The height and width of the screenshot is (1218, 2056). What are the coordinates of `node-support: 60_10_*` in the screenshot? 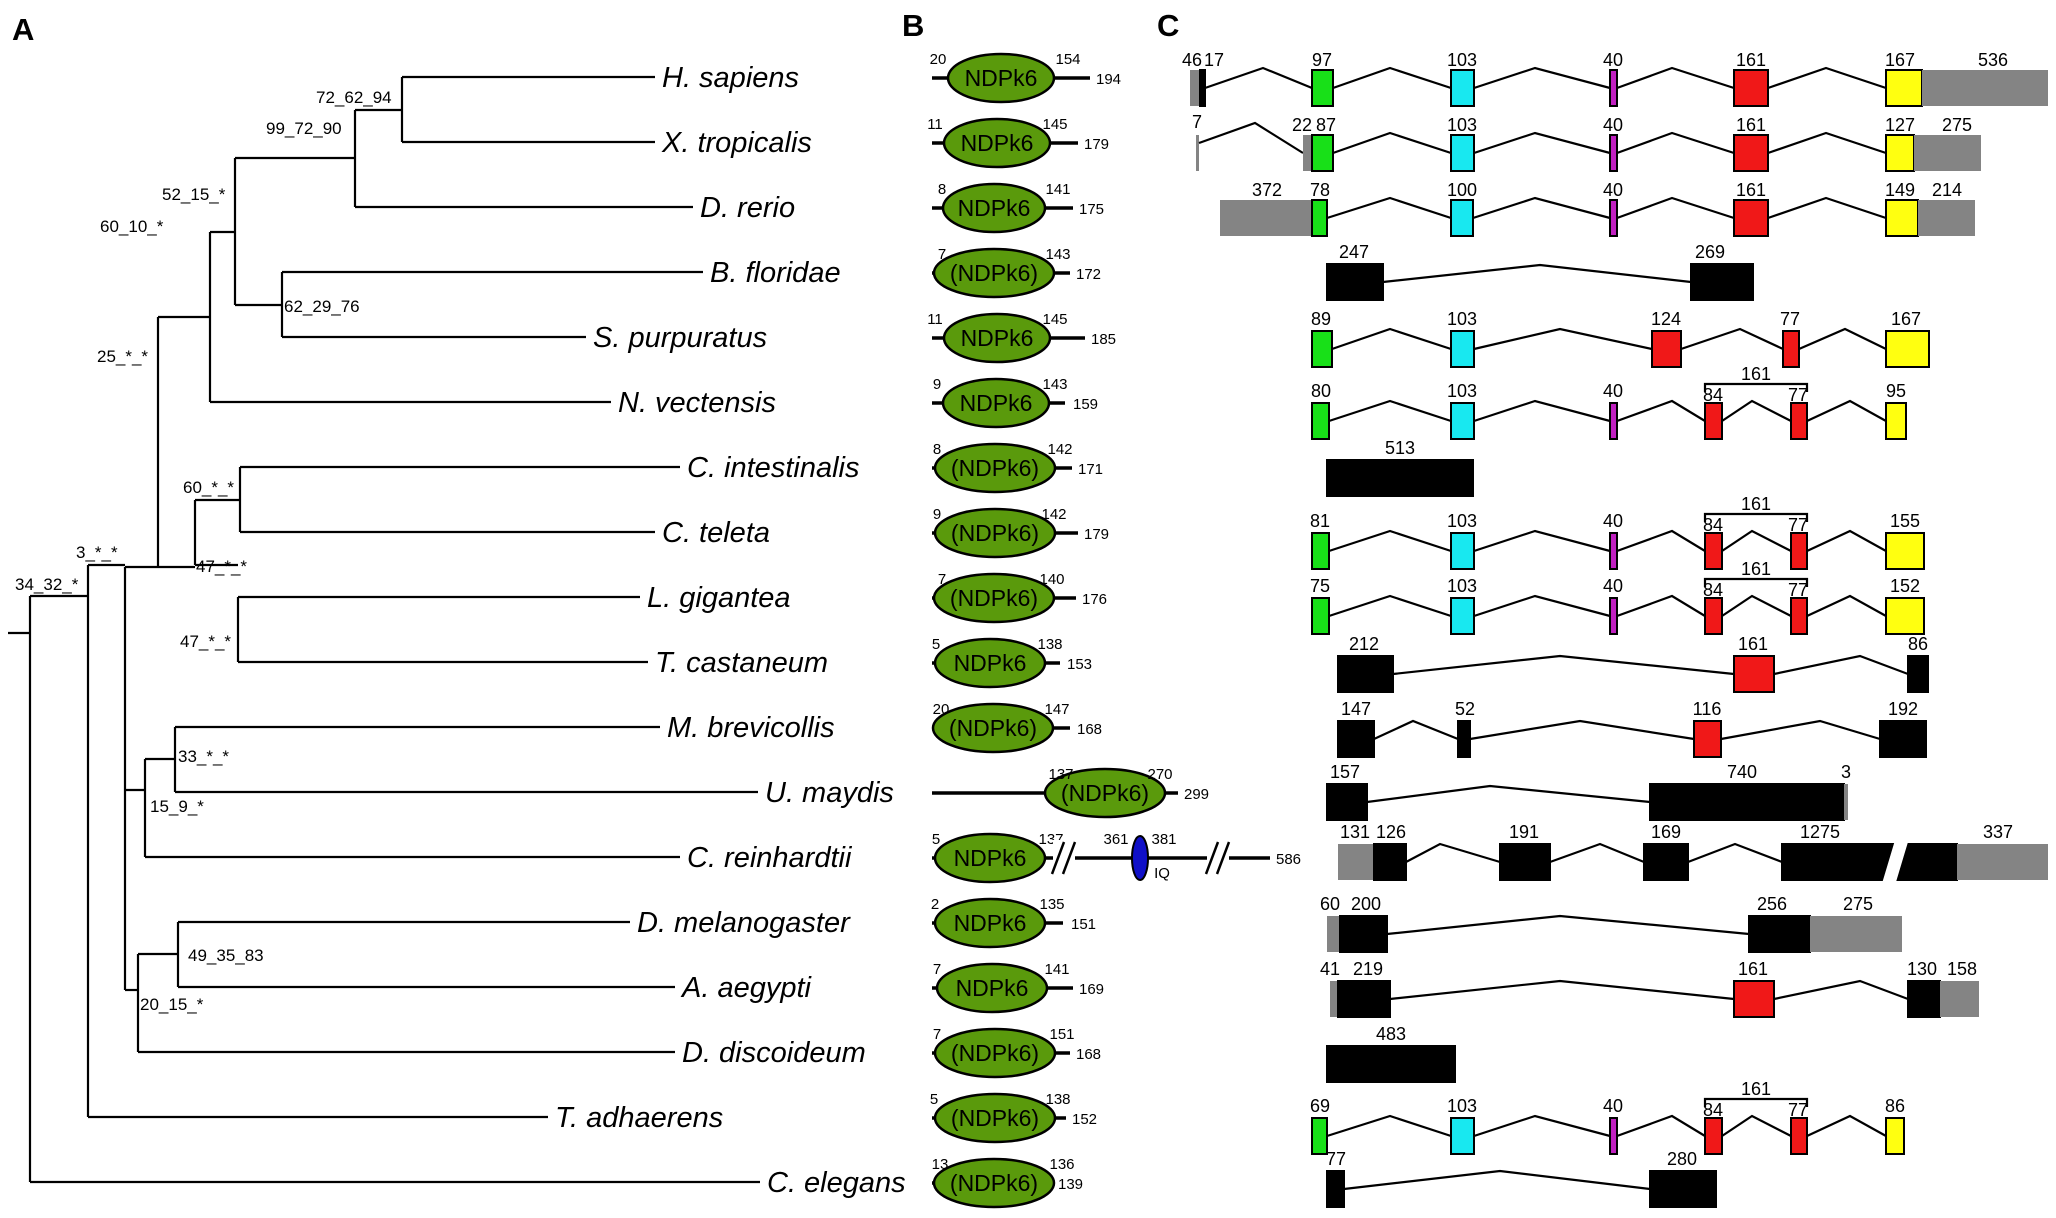 It's located at (132, 226).